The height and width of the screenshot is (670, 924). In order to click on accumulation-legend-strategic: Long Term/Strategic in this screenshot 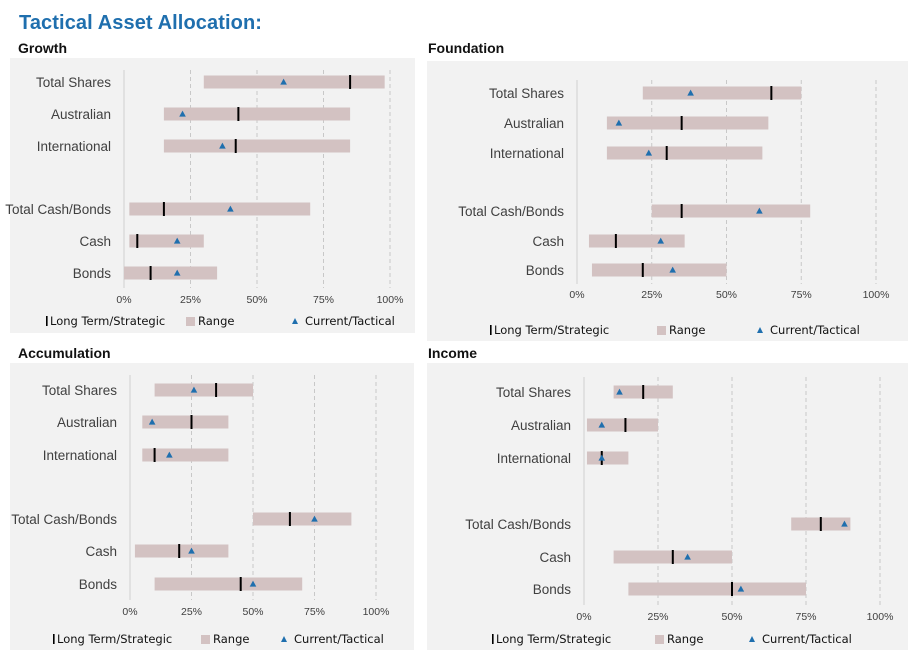, I will do `click(114, 639)`.